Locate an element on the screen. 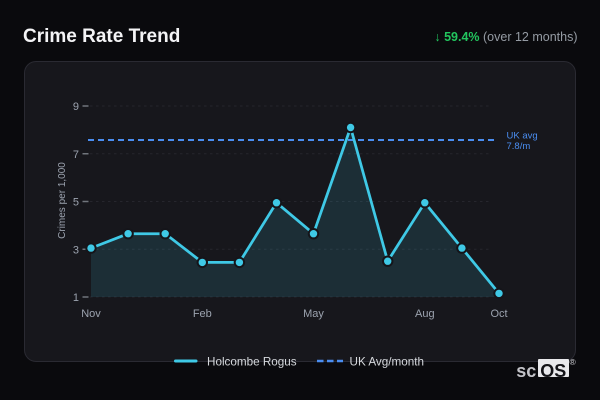 Image resolution: width=600 pixels, height=400 pixels. svg-text: 7 is located at coordinates (76, 155).